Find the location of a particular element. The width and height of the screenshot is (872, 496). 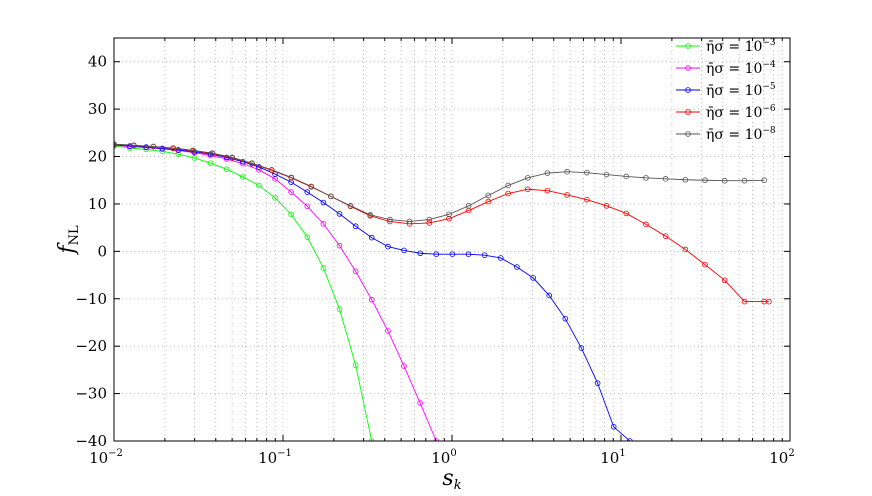

x-tick-label: 10⁰ is located at coordinates (443, 457).